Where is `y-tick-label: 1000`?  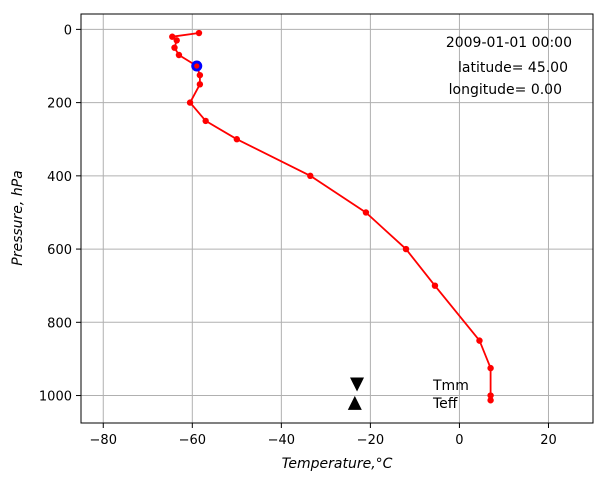
y-tick-label: 1000 is located at coordinates (55, 397).